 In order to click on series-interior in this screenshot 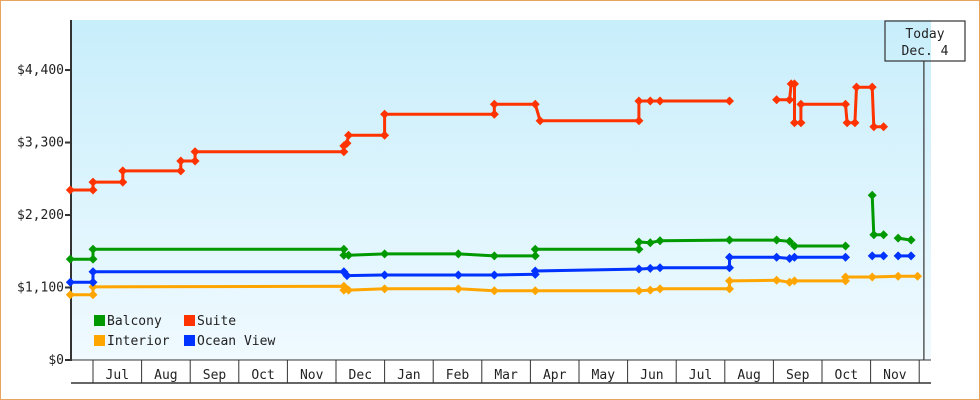, I will do `click(494, 285)`.